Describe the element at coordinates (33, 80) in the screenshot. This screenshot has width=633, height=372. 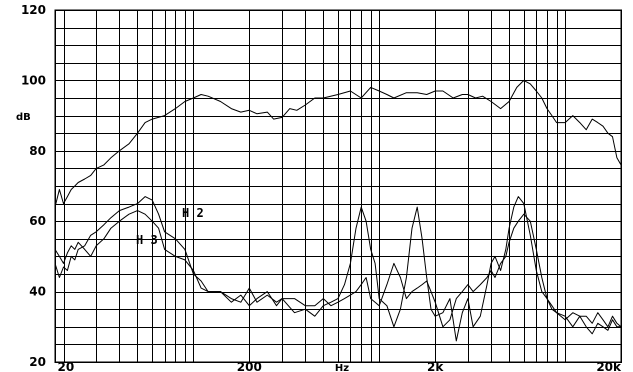
I see `y-tick-label: 100` at that location.